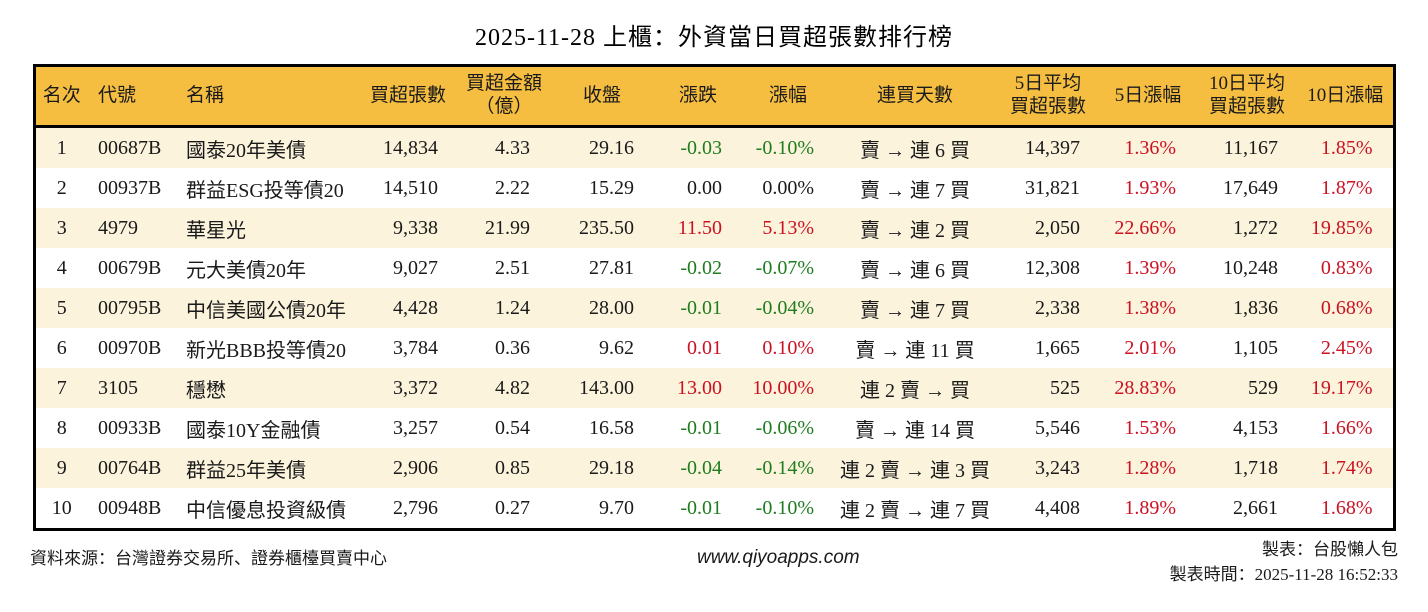 Image resolution: width=1428 pixels, height=612 pixels. Describe the element at coordinates (714, 38) in the screenshot. I see `page-title: 2025-11-28 上櫃：外資當日買超張數排行榜` at that location.